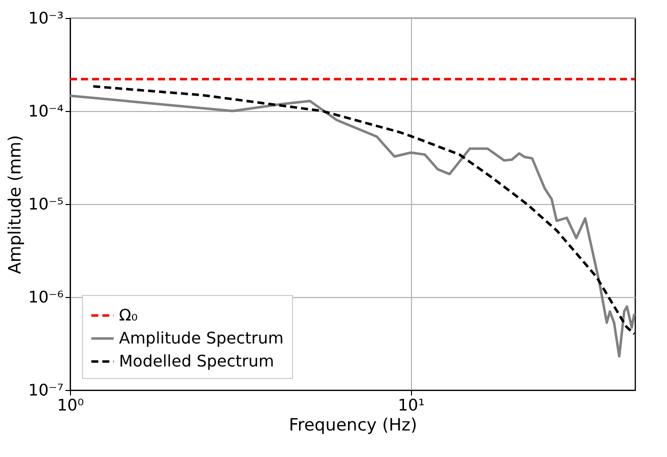 Image resolution: width=667 pixels, height=457 pixels. I want to click on y-tick-label: 10⁻⁵, so click(46, 204).